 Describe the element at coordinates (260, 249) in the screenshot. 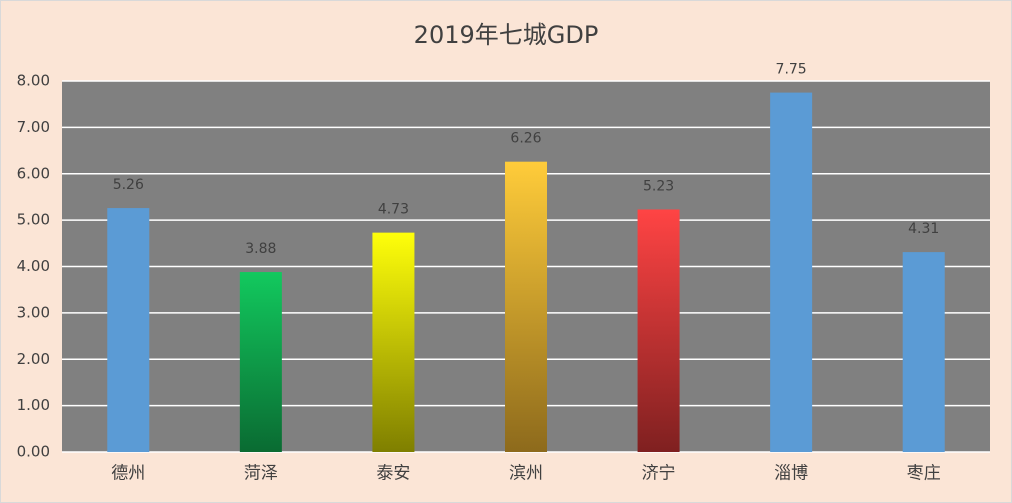

I see `data-label: 3.88` at that location.